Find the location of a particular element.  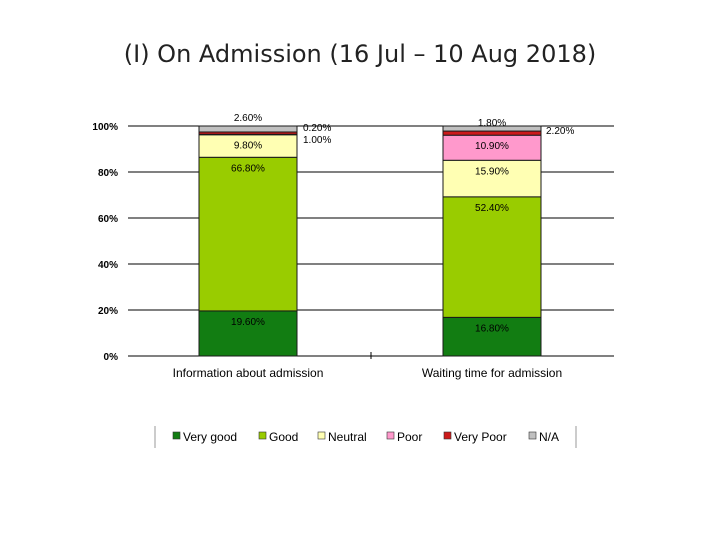

data-label-n-a: 2.20% is located at coordinates (560, 131).